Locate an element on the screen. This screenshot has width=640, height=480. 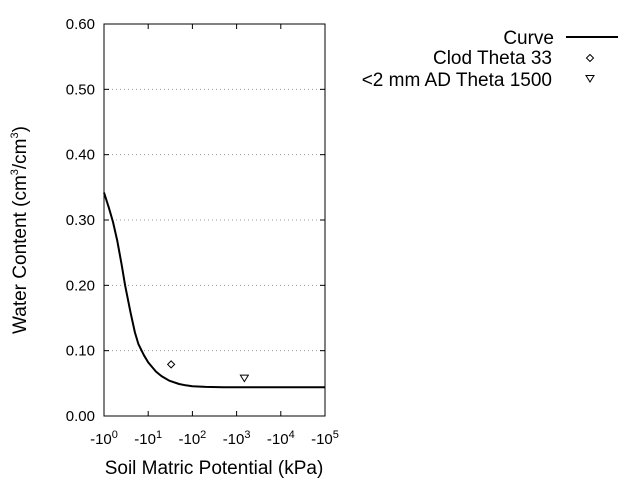
y-tick-label: 0.50 is located at coordinates (80, 89).